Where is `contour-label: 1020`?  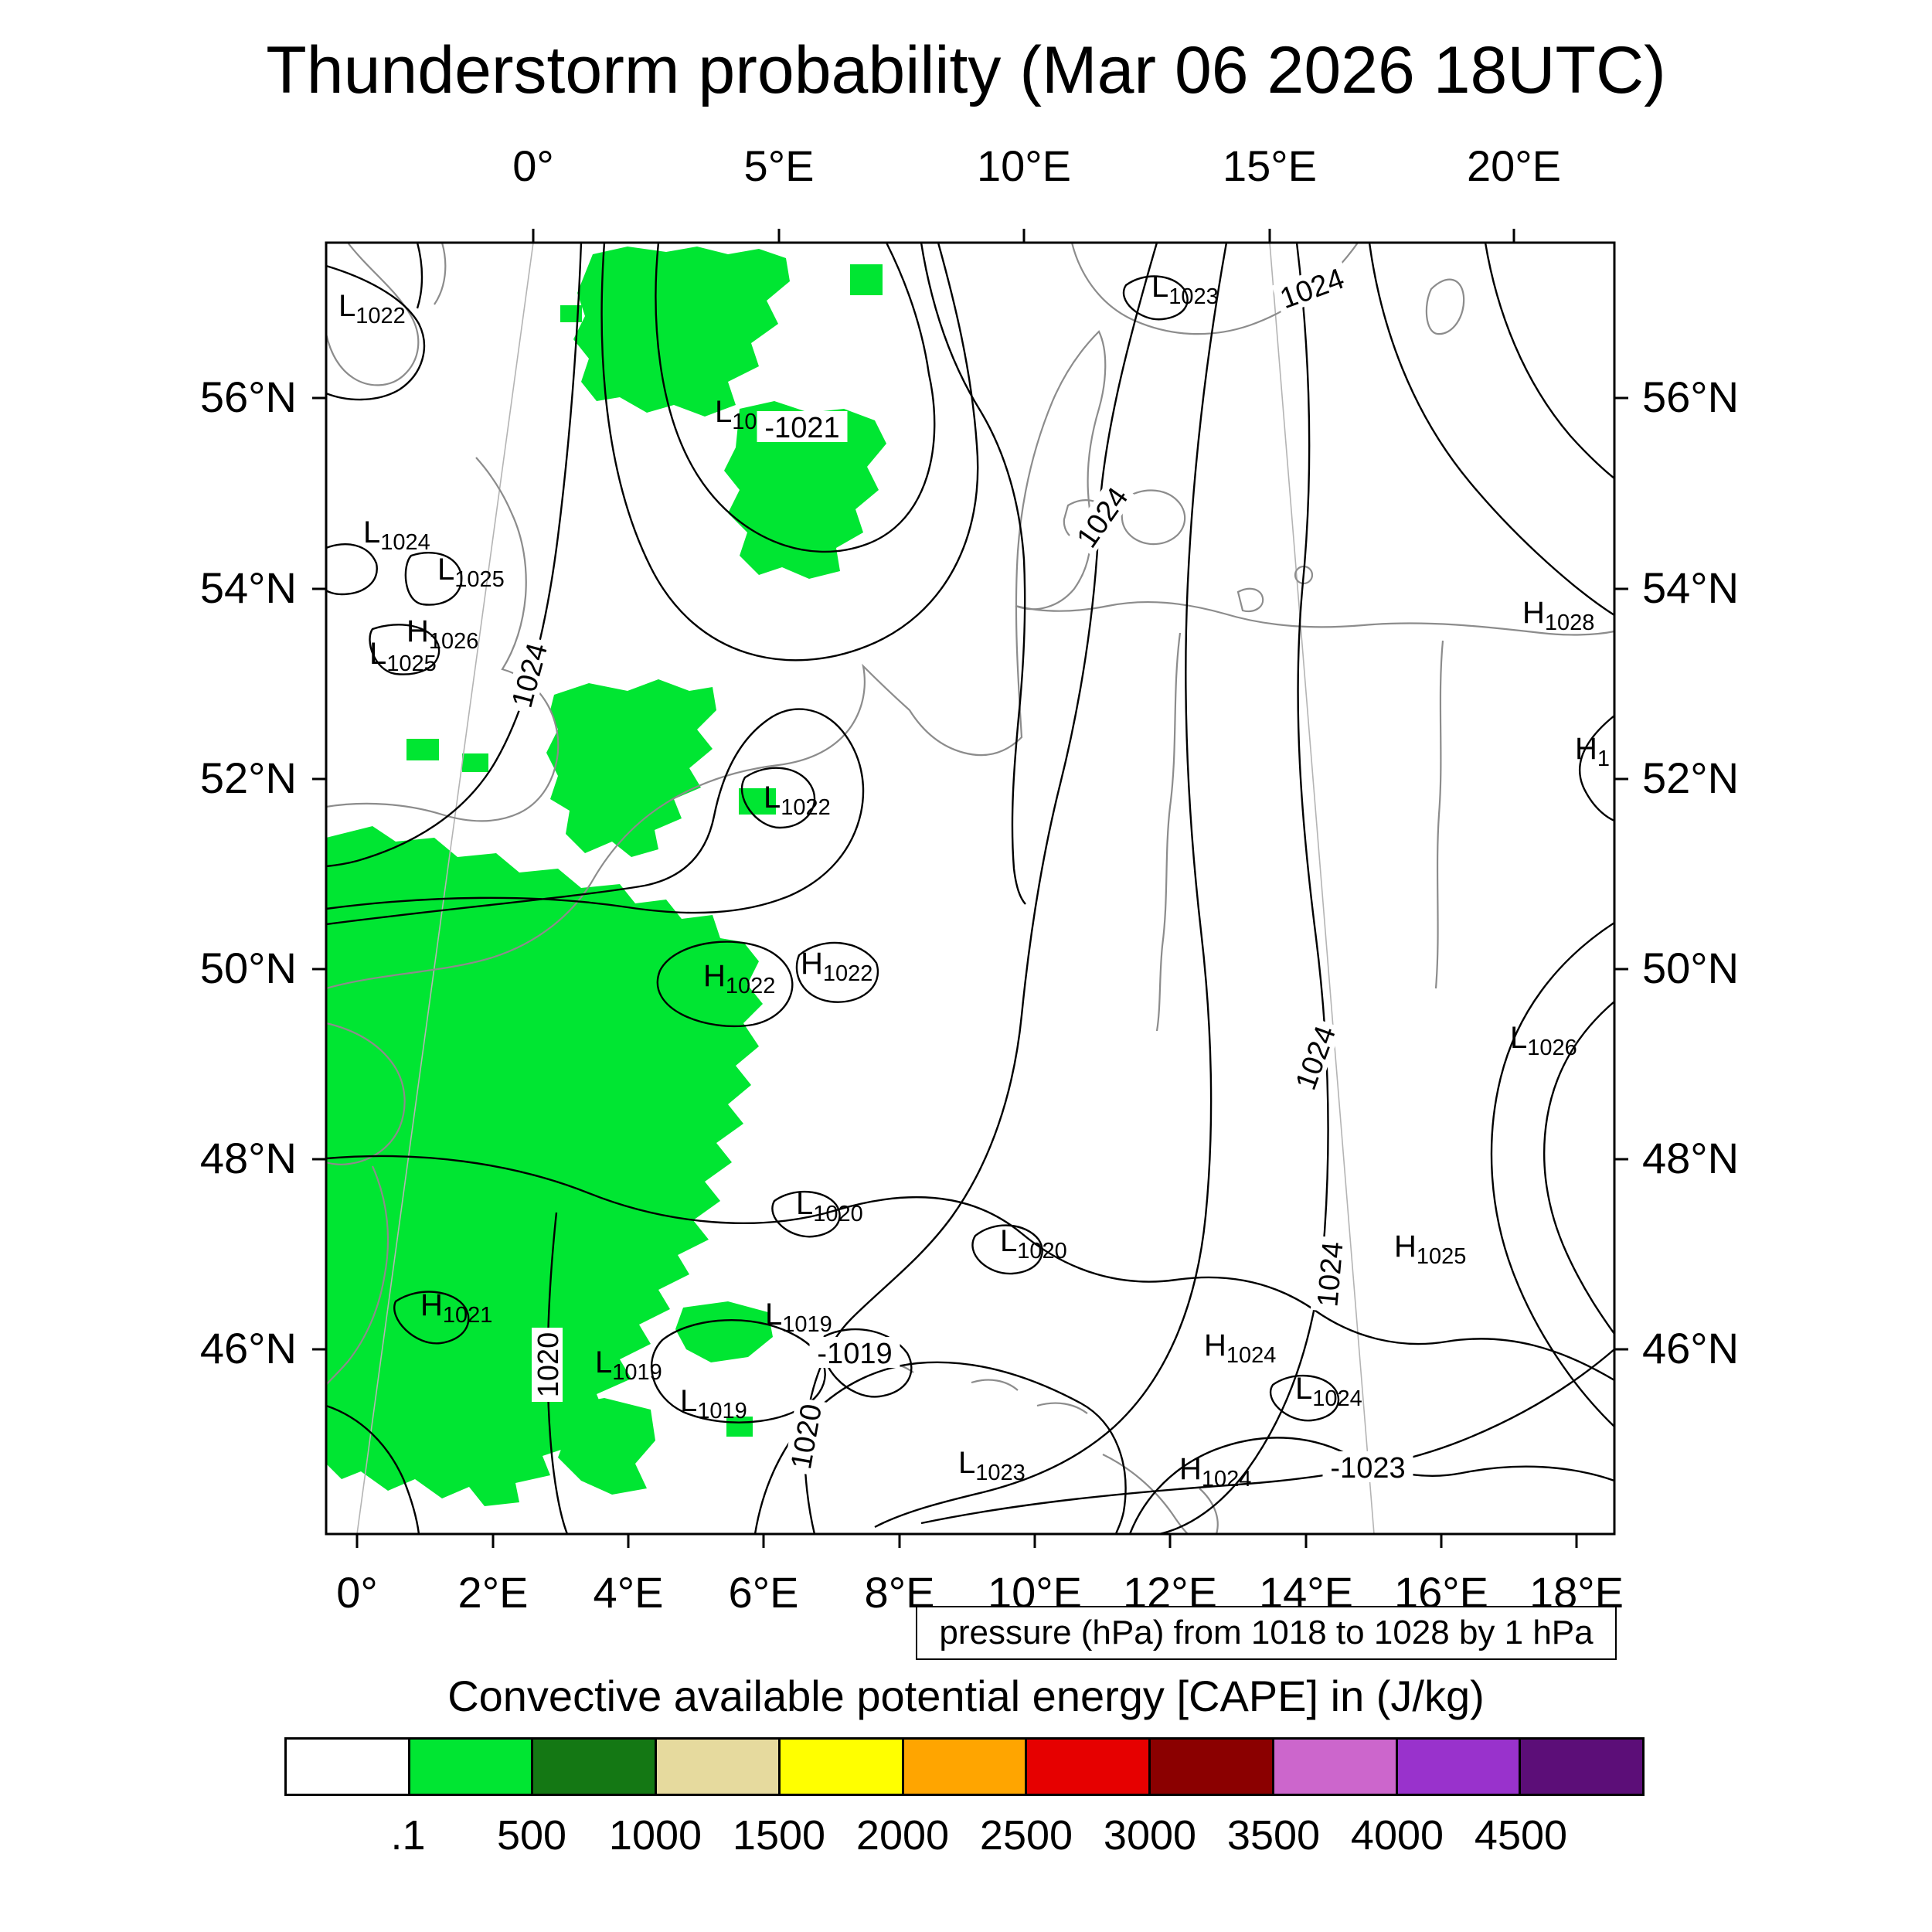 contour-label: 1020 is located at coordinates (806, 1436).